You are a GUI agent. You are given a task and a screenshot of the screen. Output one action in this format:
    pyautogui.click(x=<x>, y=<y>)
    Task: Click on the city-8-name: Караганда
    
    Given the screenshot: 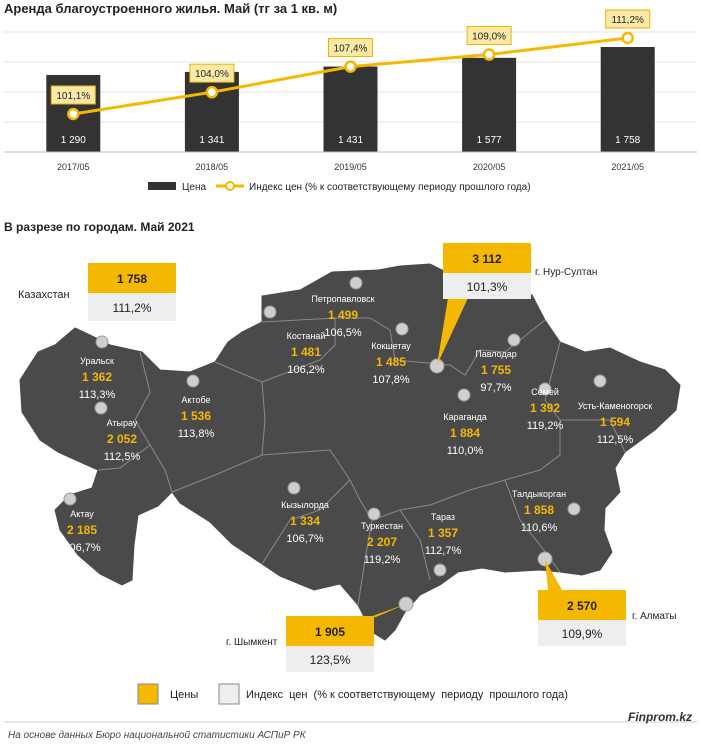 What is the action you would take?
    pyautogui.click(x=465, y=417)
    